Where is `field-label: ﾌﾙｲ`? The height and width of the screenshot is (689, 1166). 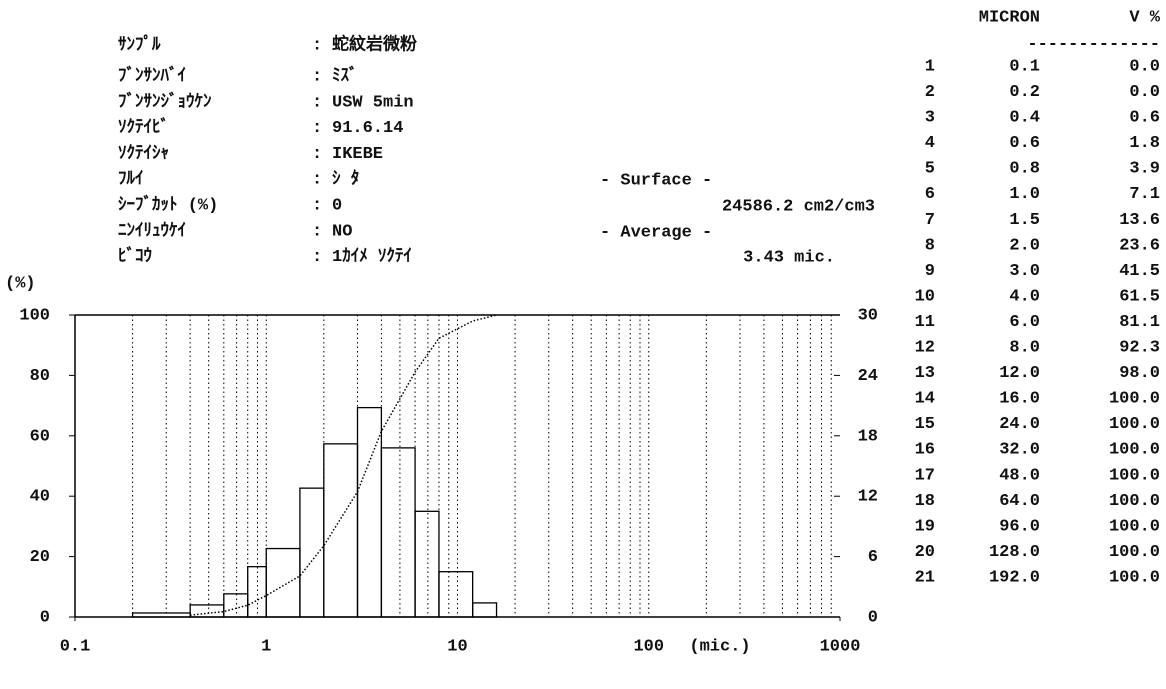
field-label: ﾌﾙｲ is located at coordinates (131, 180).